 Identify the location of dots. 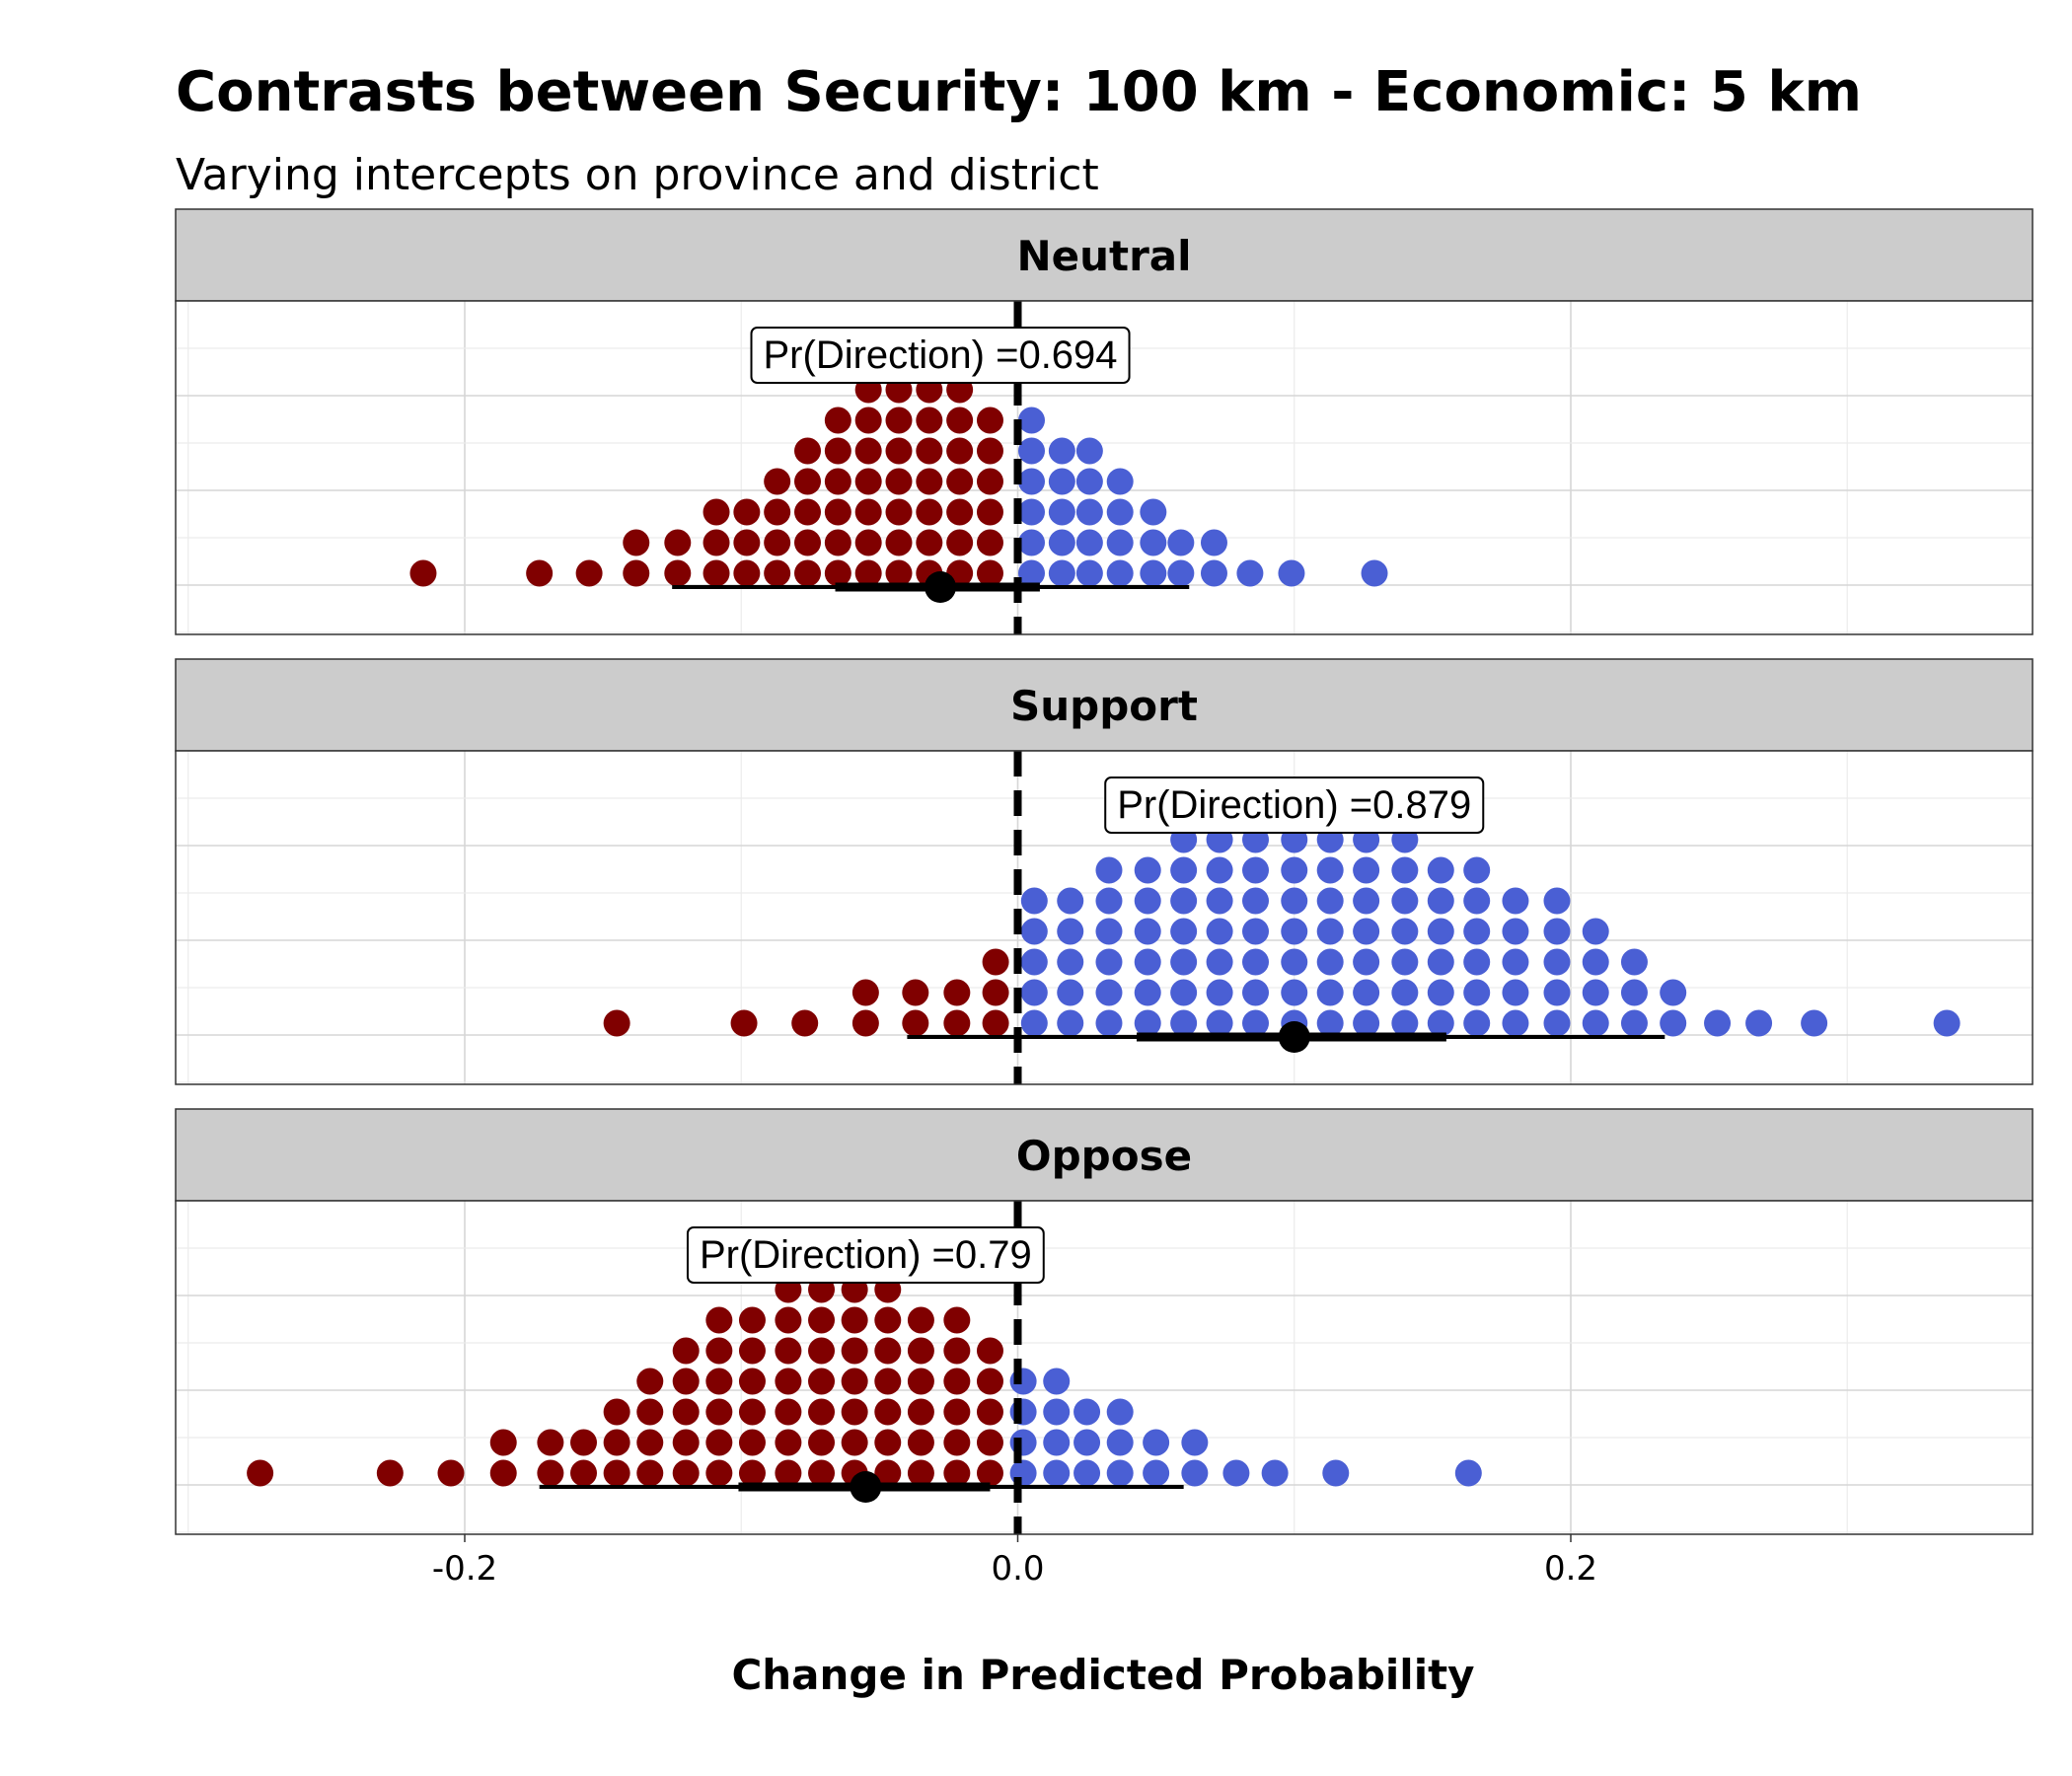
(1282, 932).